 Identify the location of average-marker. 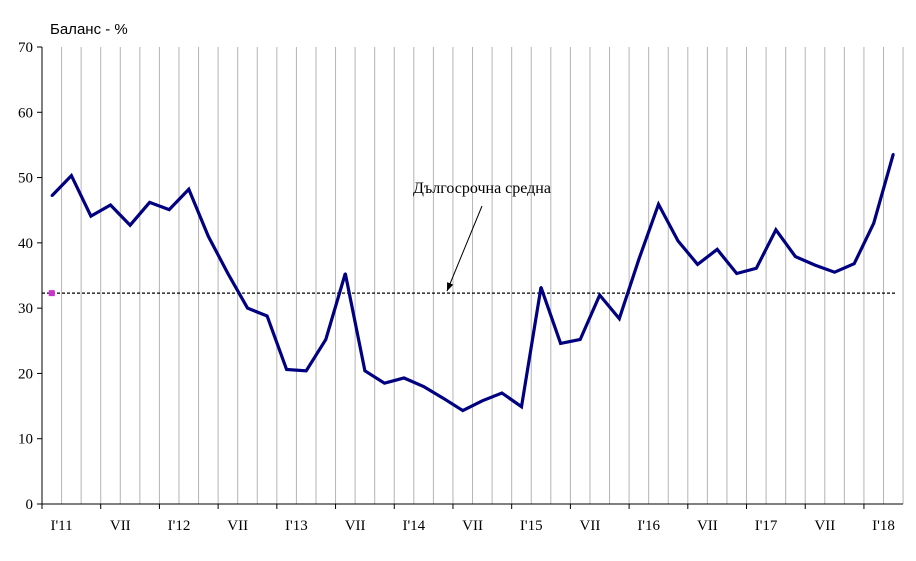
(51, 293).